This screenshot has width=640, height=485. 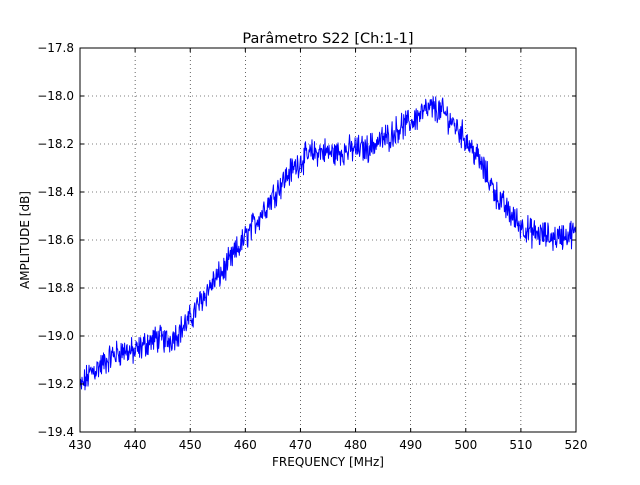 I want to click on x-tick-label: 480, so click(x=355, y=445).